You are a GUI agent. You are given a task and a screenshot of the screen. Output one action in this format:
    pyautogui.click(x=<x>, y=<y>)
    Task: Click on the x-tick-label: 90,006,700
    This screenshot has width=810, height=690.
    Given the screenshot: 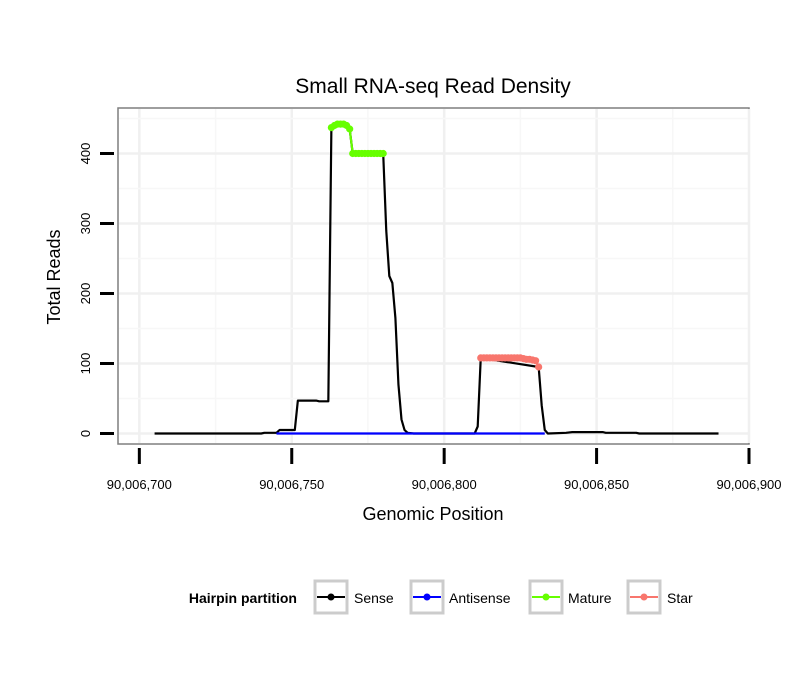 What is the action you would take?
    pyautogui.click(x=139, y=484)
    